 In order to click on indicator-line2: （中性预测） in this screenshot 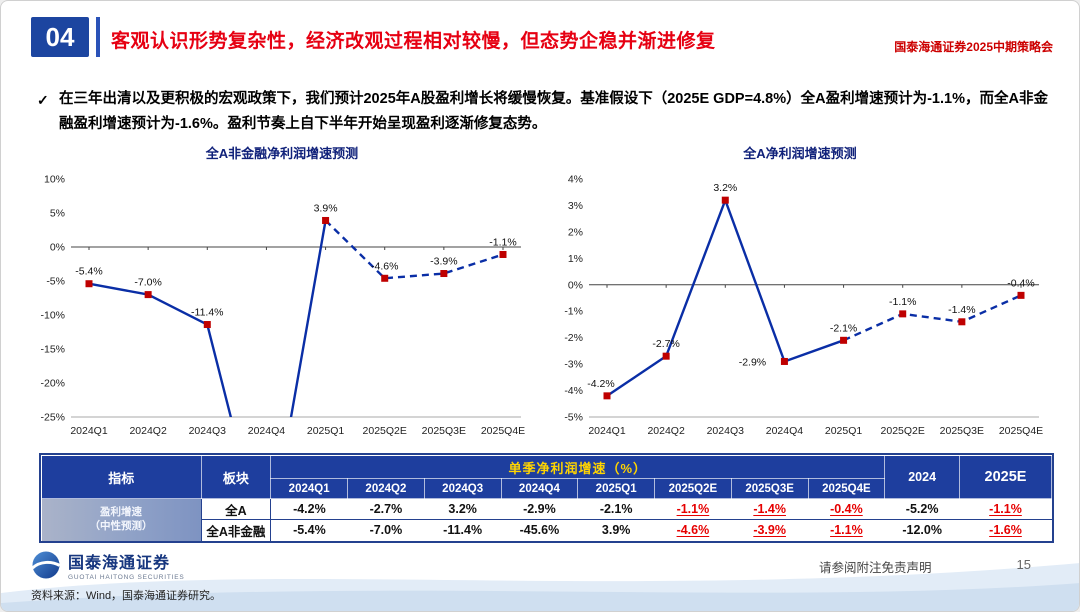, I will do `click(121, 525)`.